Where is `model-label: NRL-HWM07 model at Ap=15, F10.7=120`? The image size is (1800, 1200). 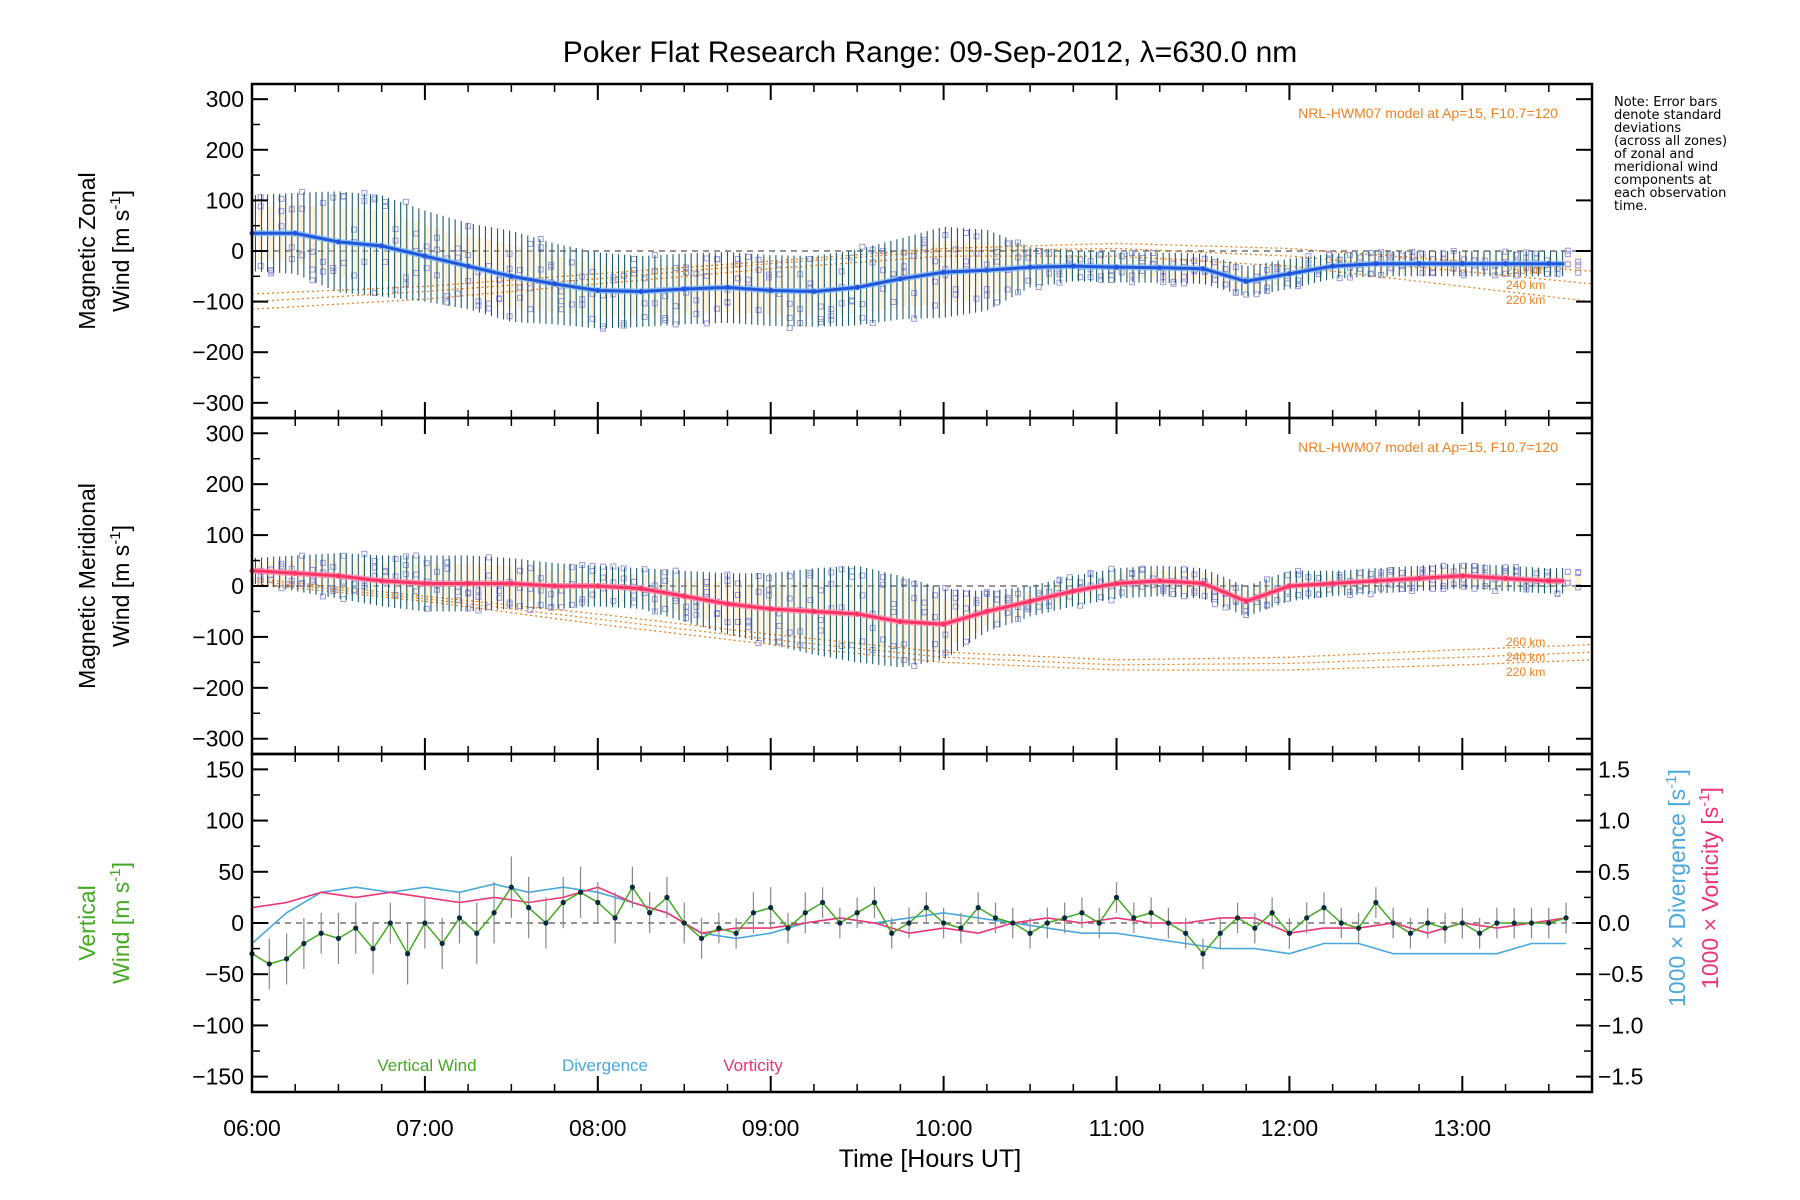 model-label: NRL-HWM07 model at Ap=15, F10.7=120 is located at coordinates (1428, 447).